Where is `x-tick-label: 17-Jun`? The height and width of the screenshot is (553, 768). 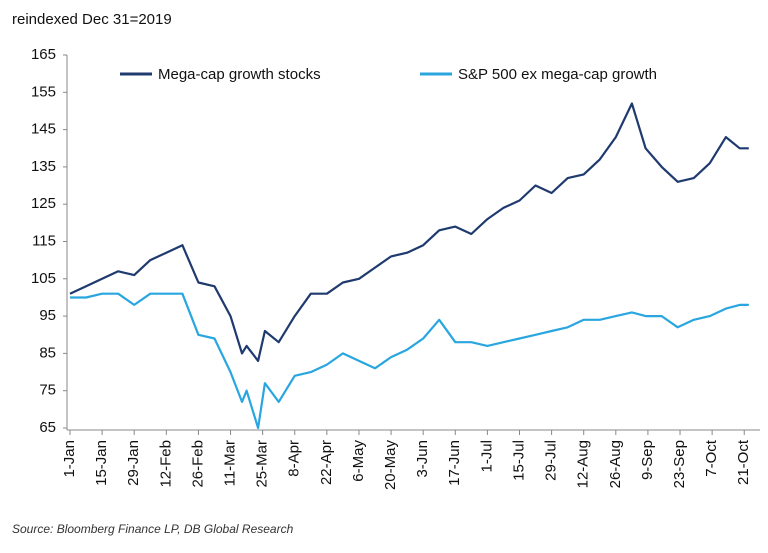
x-tick-label: 17-Jun is located at coordinates (454, 463).